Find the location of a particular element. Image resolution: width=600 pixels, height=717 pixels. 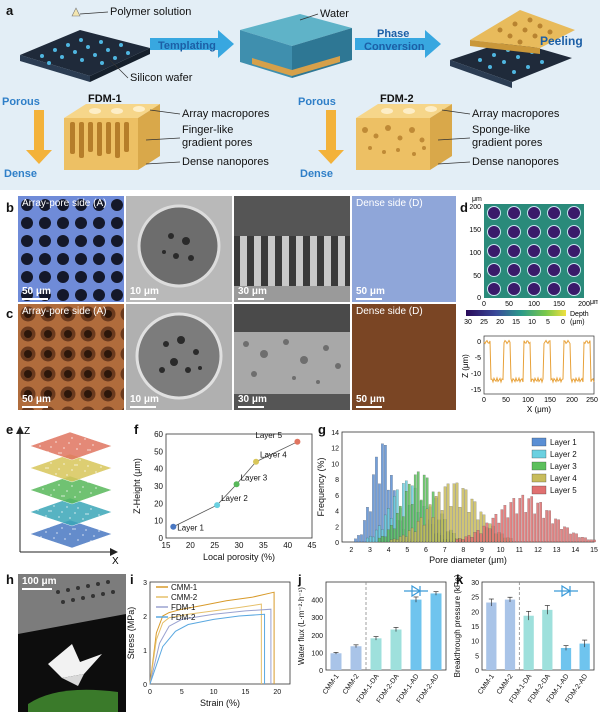

d-px-150: 150 is located at coordinates (550, 400).